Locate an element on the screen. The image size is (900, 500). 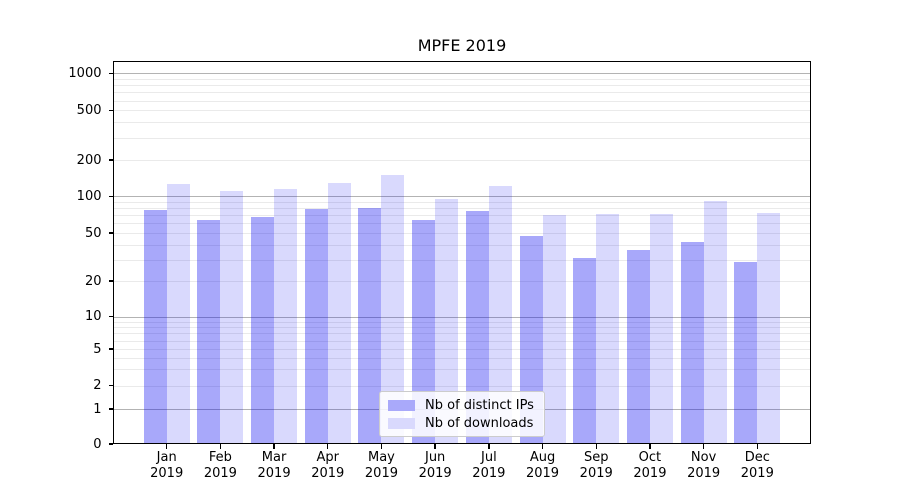
y-axis-tick-label: 5 is located at coordinates (97, 349).